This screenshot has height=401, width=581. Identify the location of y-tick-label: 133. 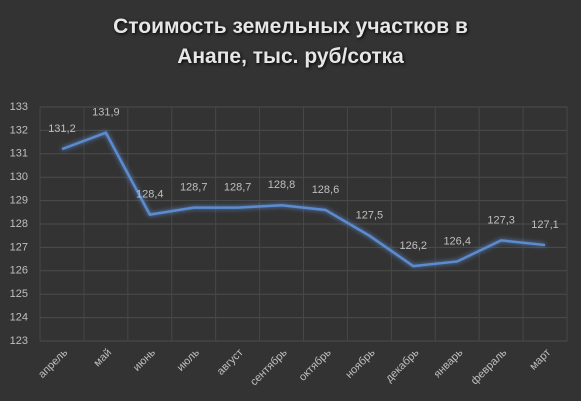
(19, 107).